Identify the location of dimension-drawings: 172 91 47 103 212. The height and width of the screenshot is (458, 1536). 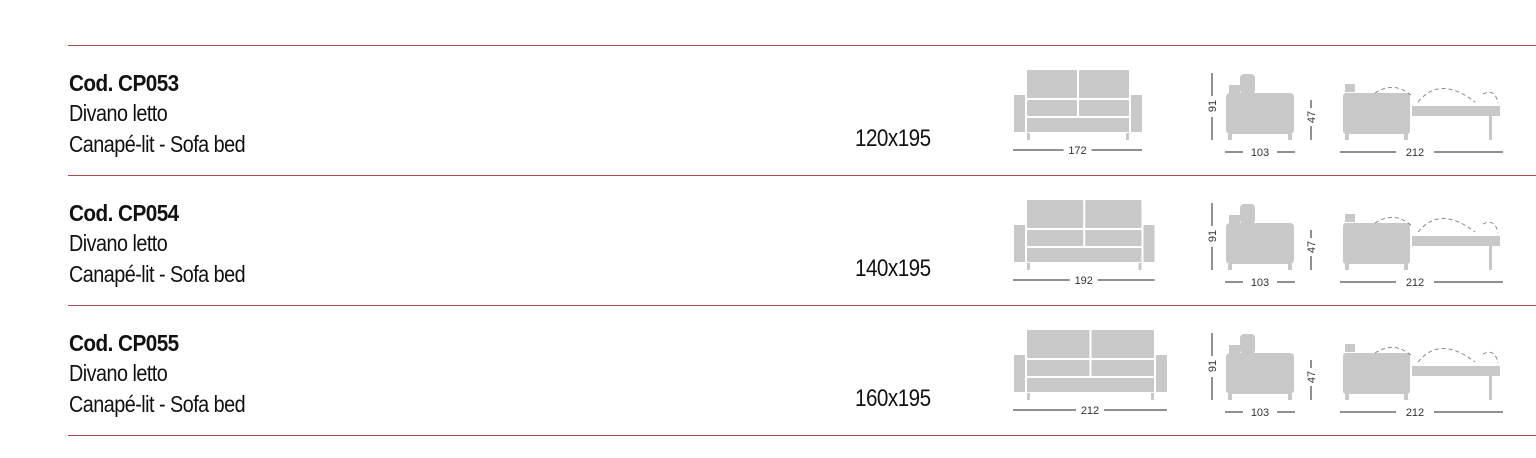
(1258, 114).